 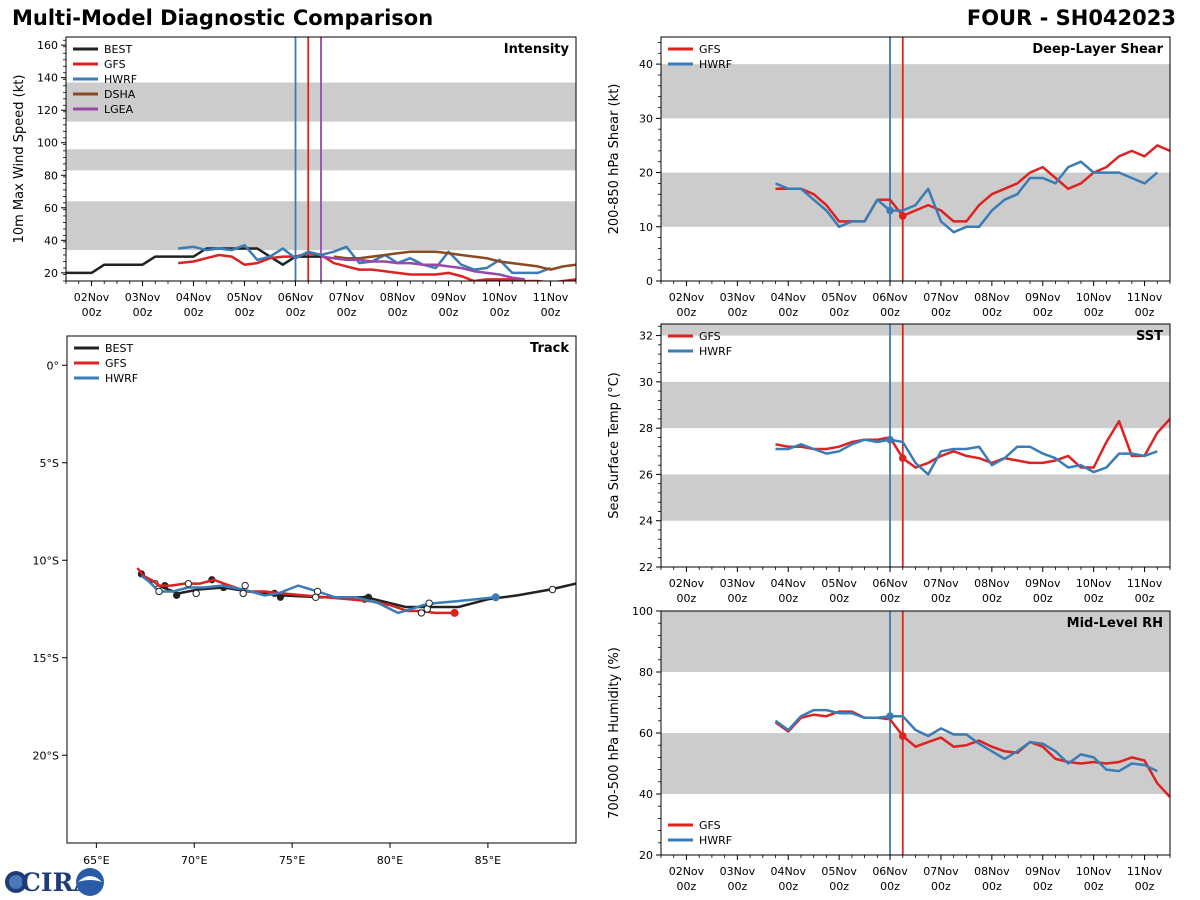 I want to click on legend-label-lgea: LGEA, so click(x=119, y=109).